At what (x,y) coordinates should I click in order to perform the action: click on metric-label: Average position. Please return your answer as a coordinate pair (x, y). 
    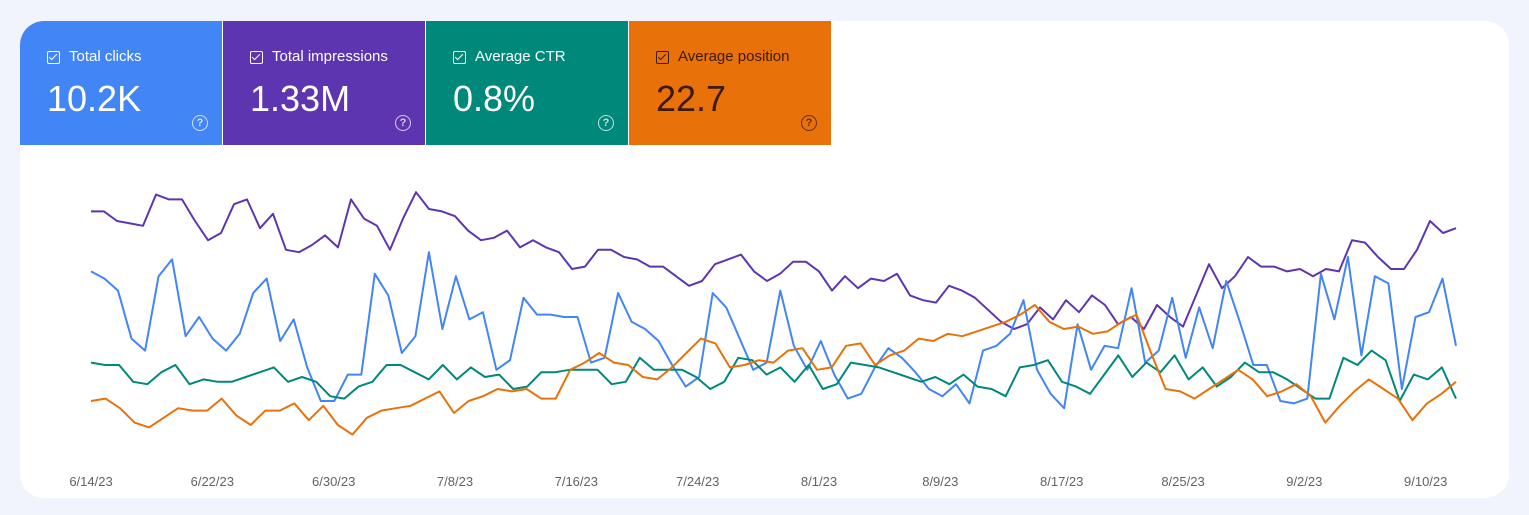
    Looking at the image, I should click on (734, 56).